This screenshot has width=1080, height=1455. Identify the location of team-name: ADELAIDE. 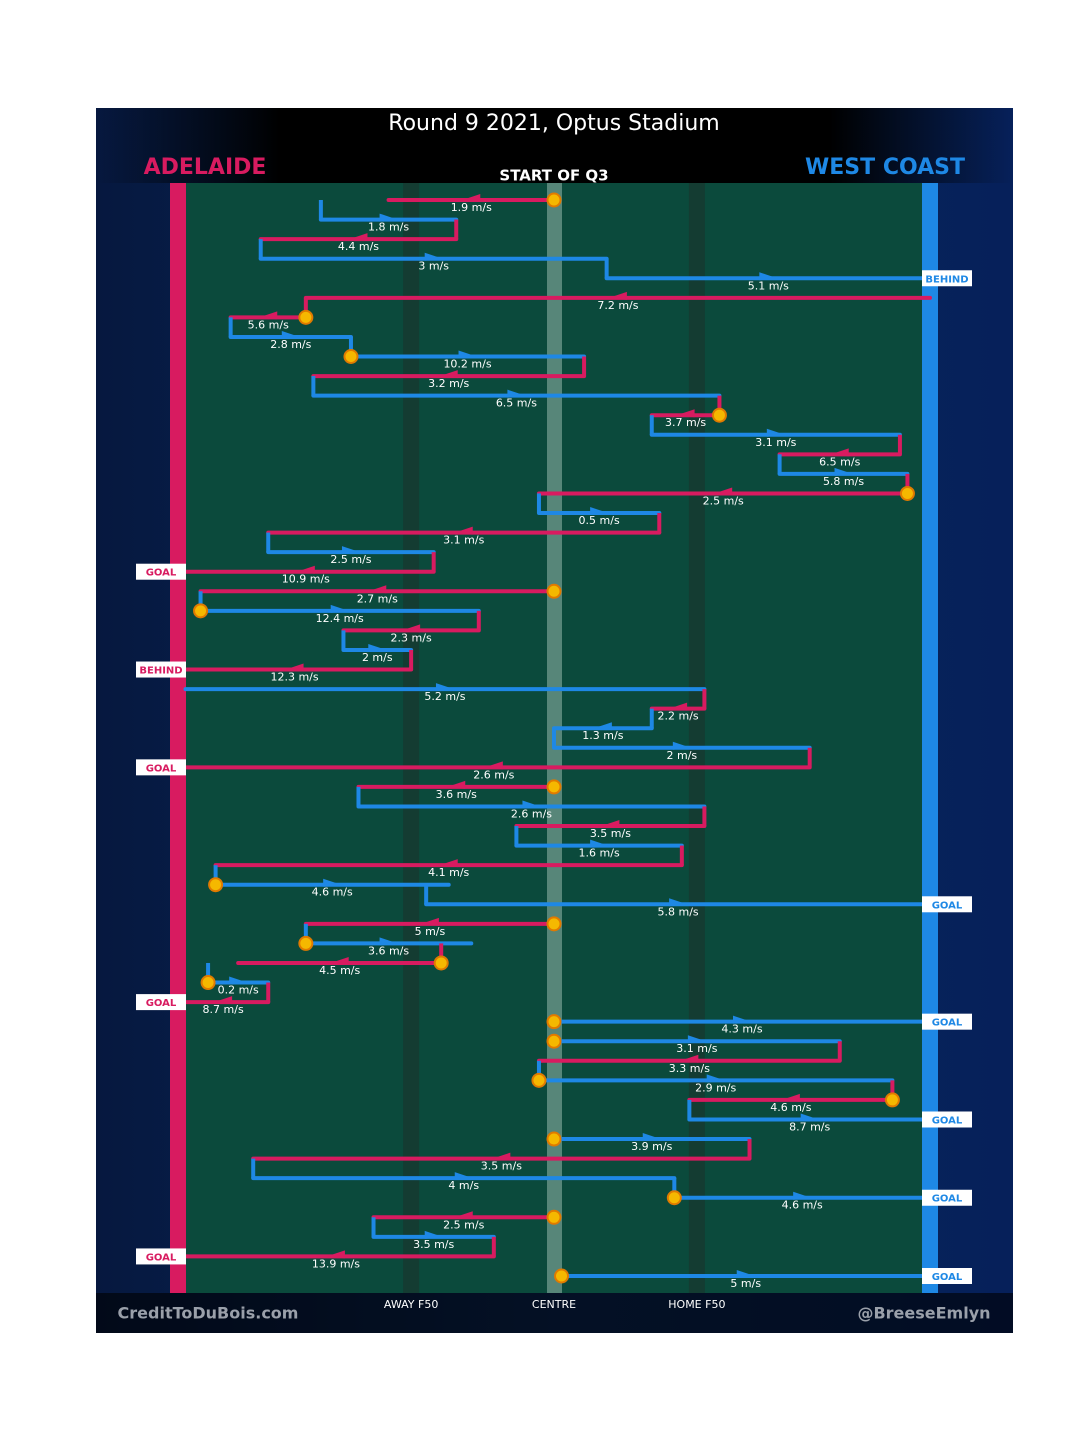
(205, 167).